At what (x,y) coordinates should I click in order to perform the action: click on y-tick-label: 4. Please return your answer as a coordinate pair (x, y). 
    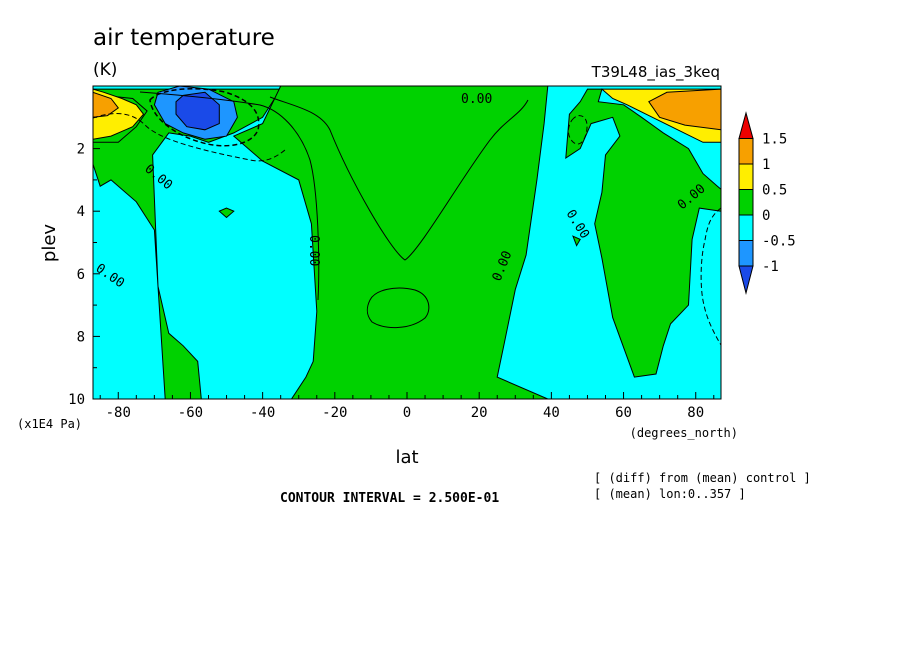
    Looking at the image, I should click on (81, 212).